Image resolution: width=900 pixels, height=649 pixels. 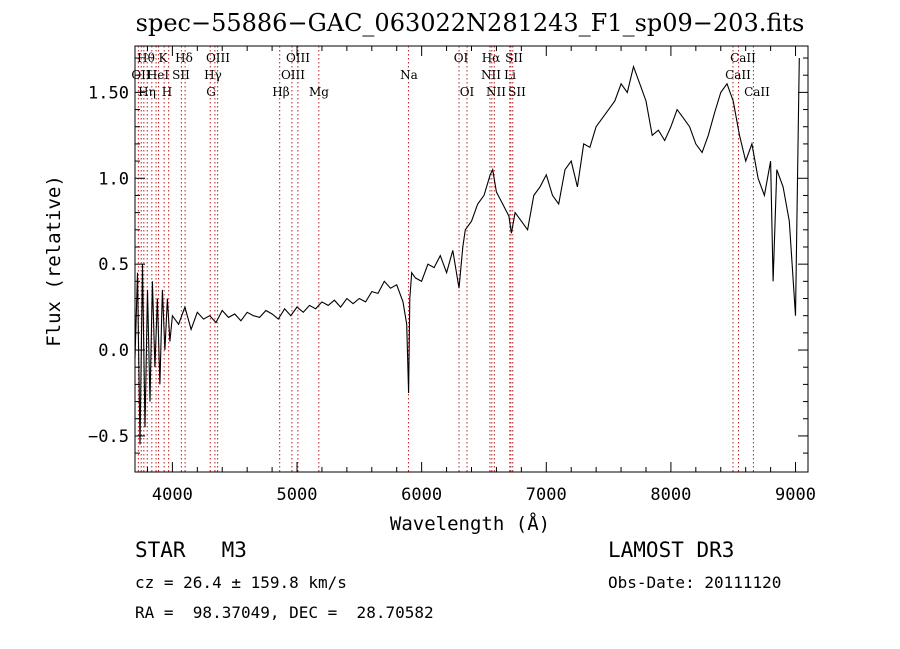 What do you see at coordinates (671, 550) in the screenshot?
I see `survey-label: LAMOST DR3` at bounding box center [671, 550].